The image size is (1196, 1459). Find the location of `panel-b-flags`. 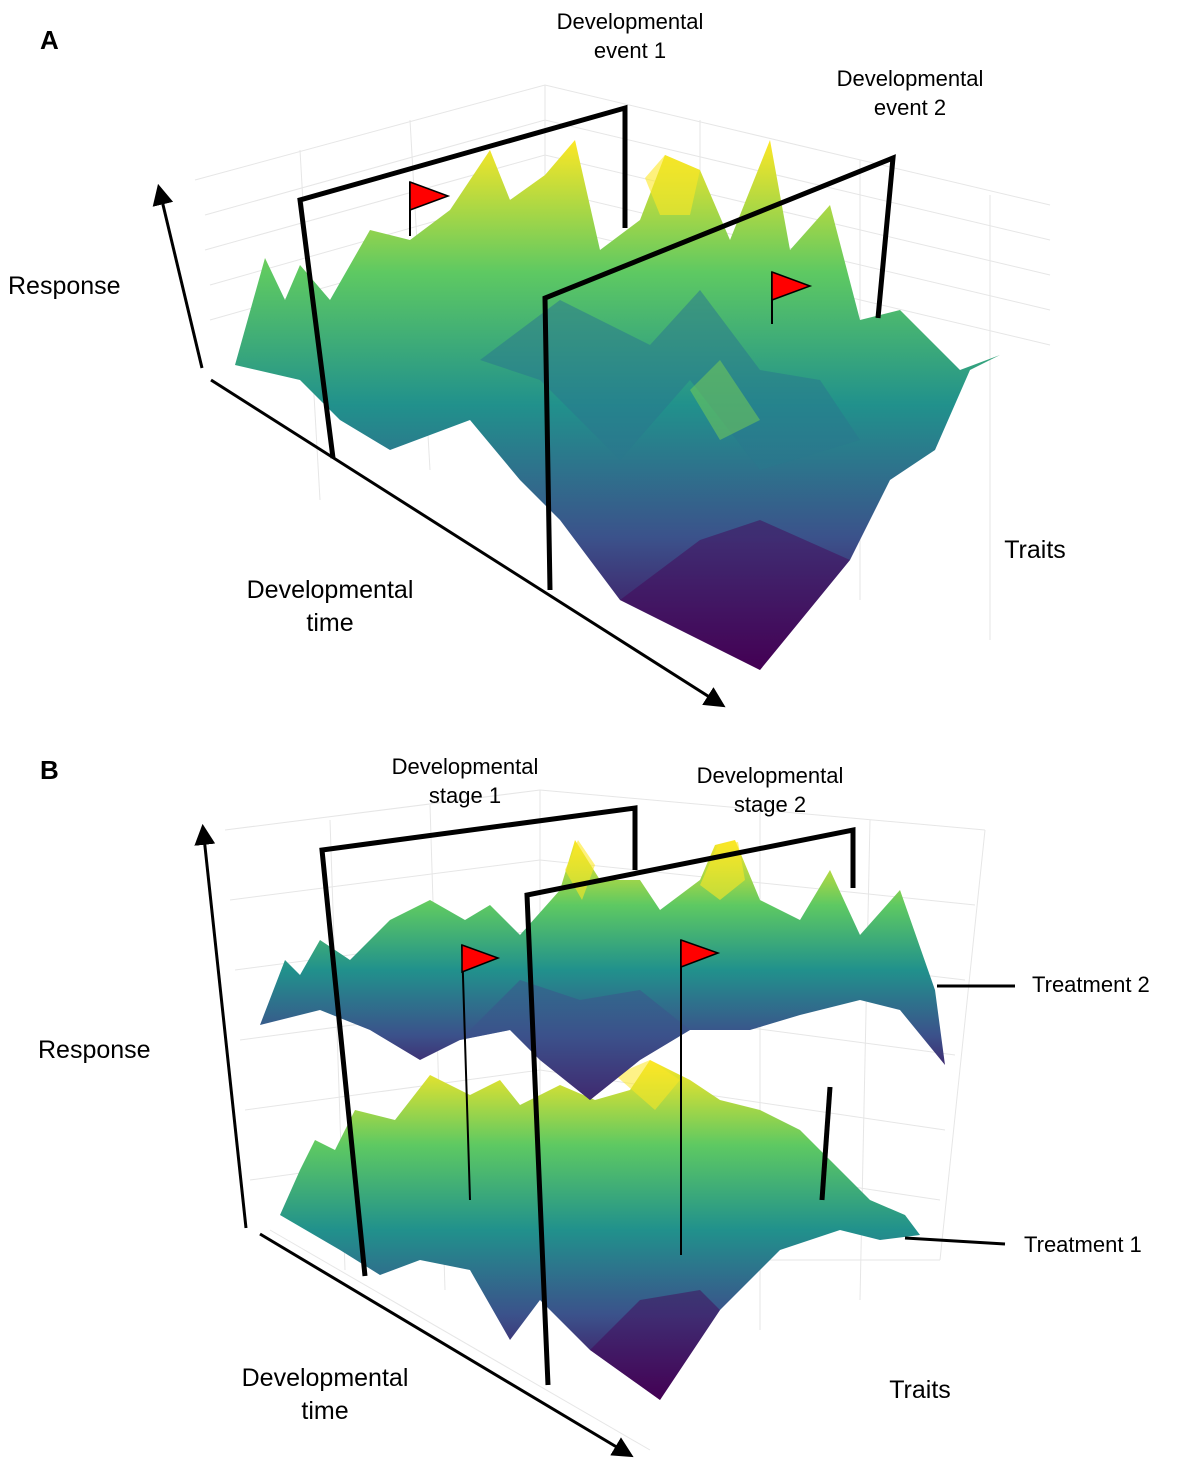

panel-b-flags is located at coordinates (591, 1096).